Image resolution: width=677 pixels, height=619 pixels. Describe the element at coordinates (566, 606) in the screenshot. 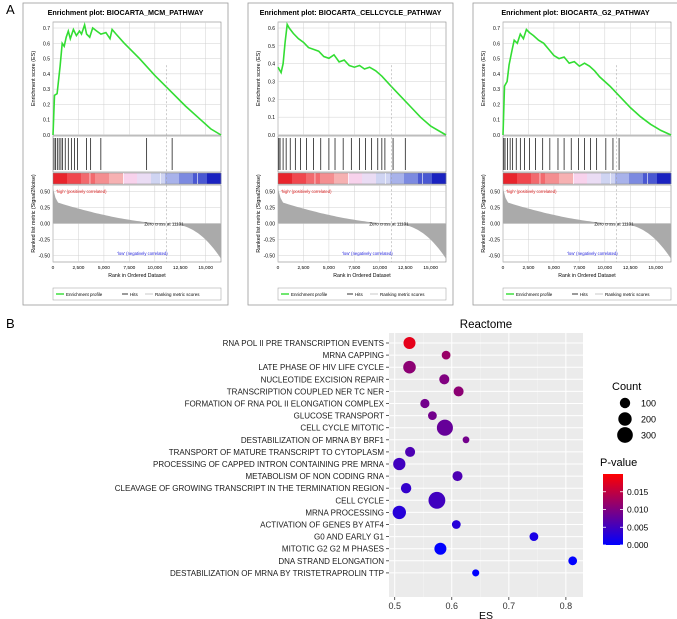

I see `x-tick-label: 0.8` at that location.